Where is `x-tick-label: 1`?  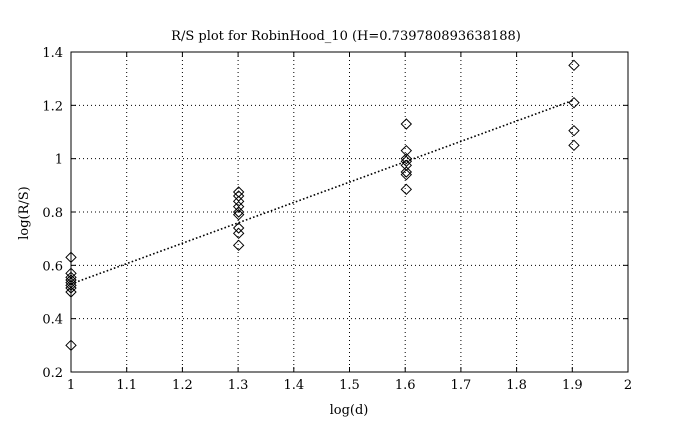
x-tick-label: 1 is located at coordinates (71, 385).